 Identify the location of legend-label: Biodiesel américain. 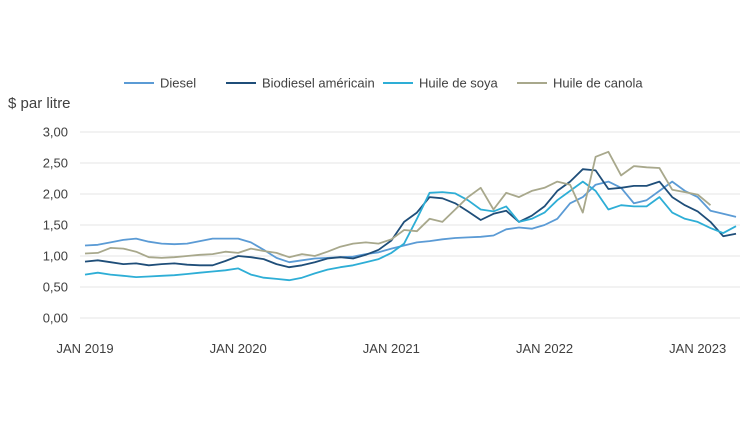
(318, 83).